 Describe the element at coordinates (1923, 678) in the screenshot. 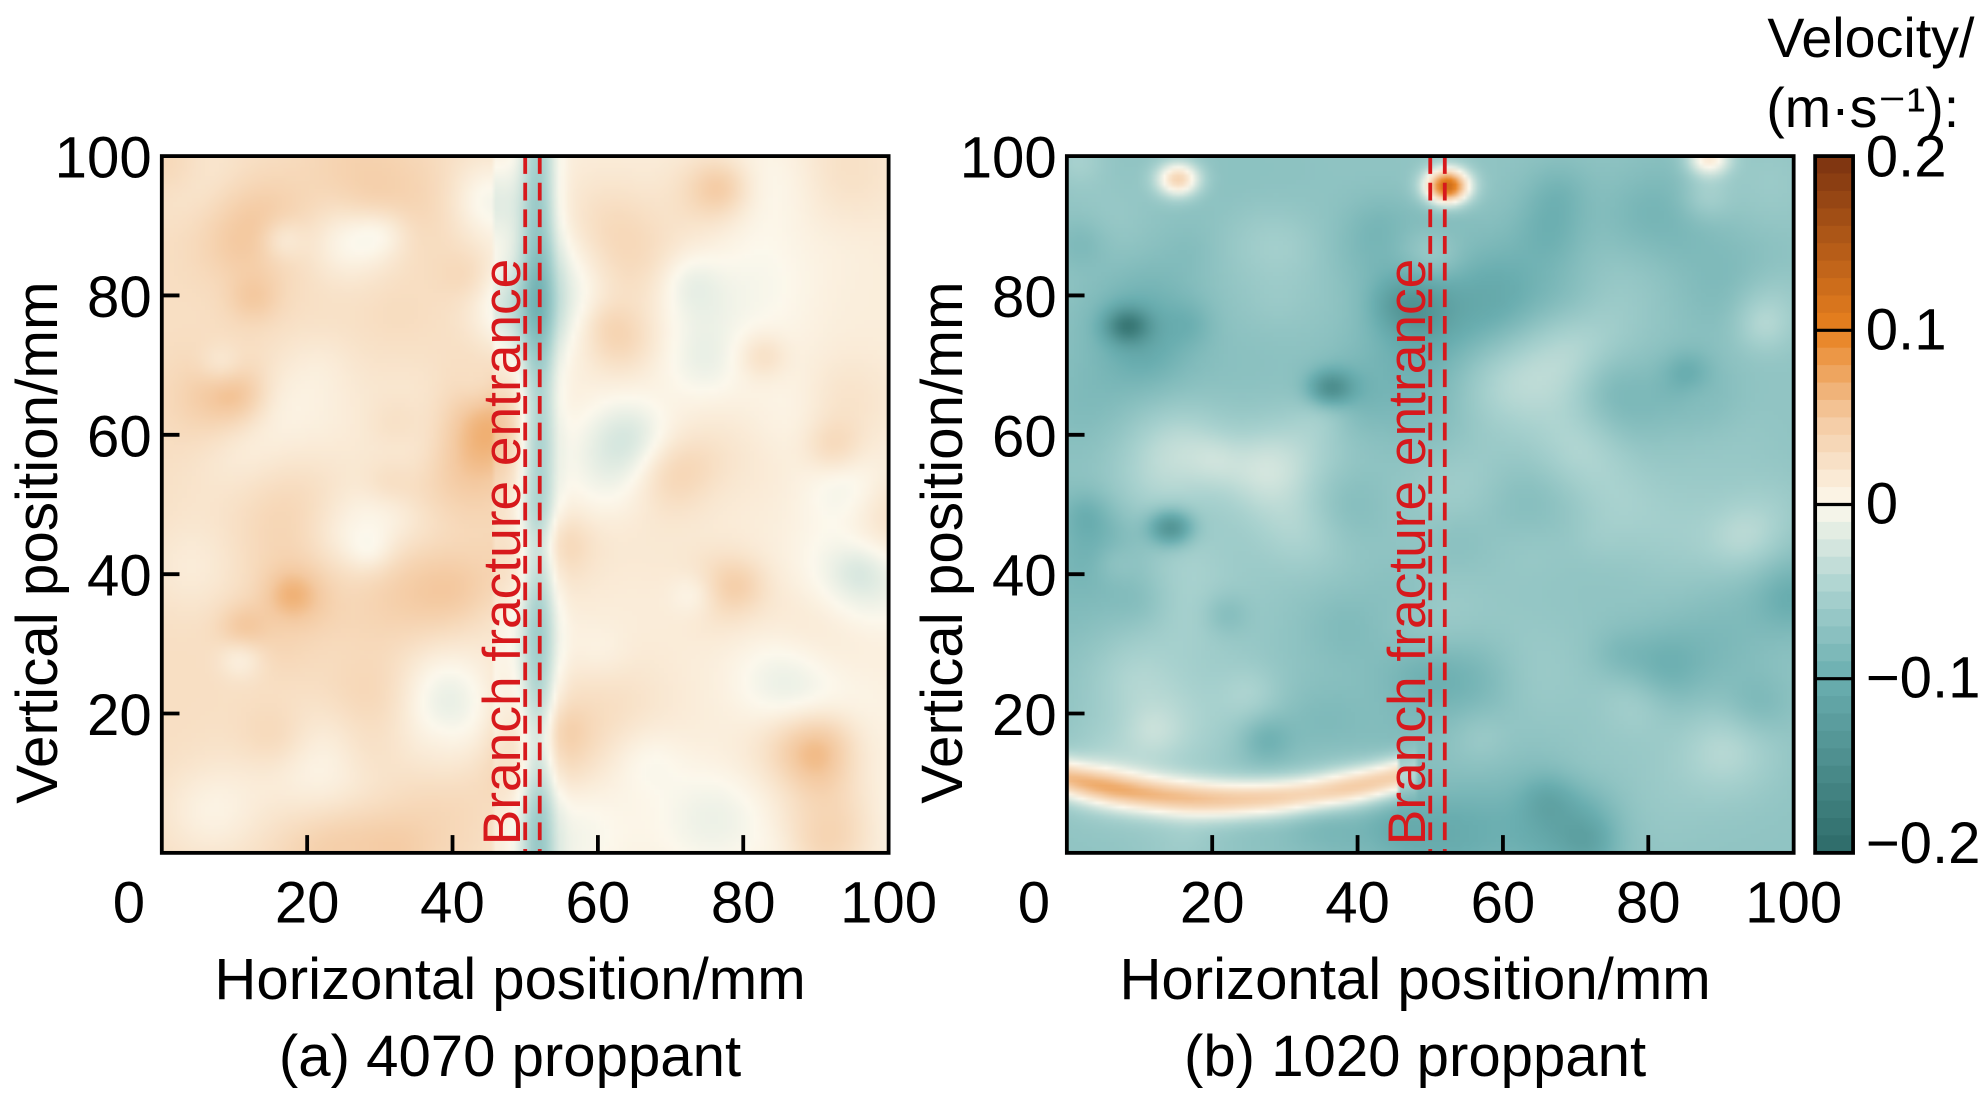

I see `colorbar-tick-label: −0.1` at that location.